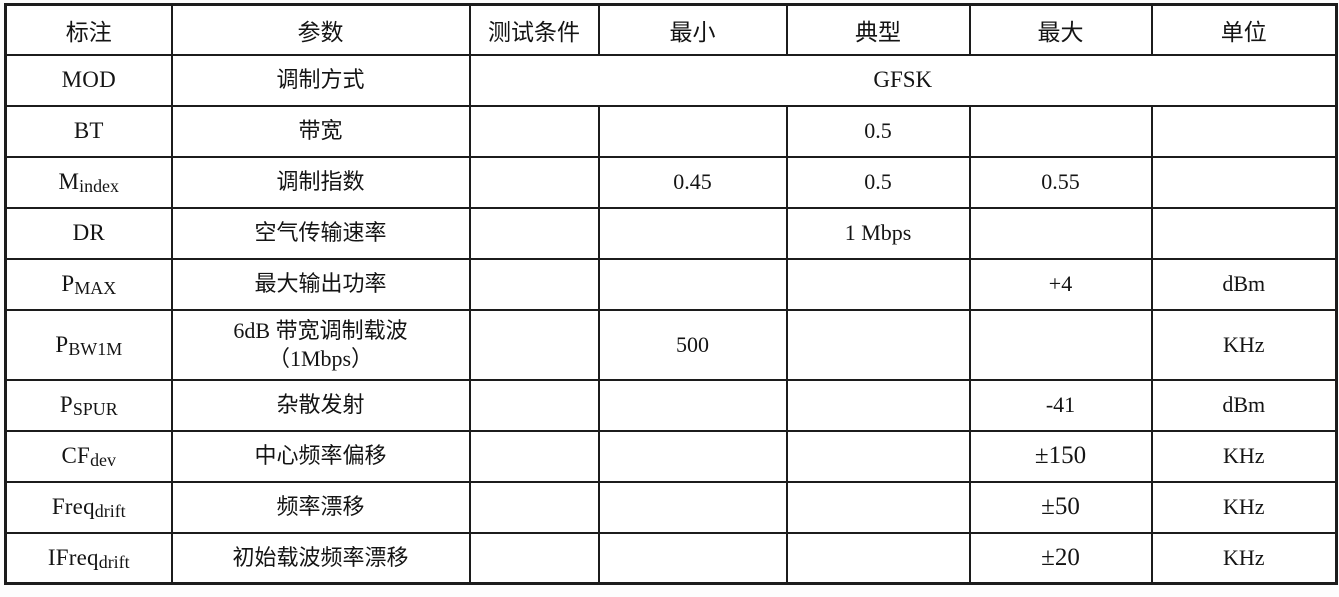 This screenshot has height=597, width=1339. Describe the element at coordinates (69, 181) in the screenshot. I see `label-base: M` at that location.